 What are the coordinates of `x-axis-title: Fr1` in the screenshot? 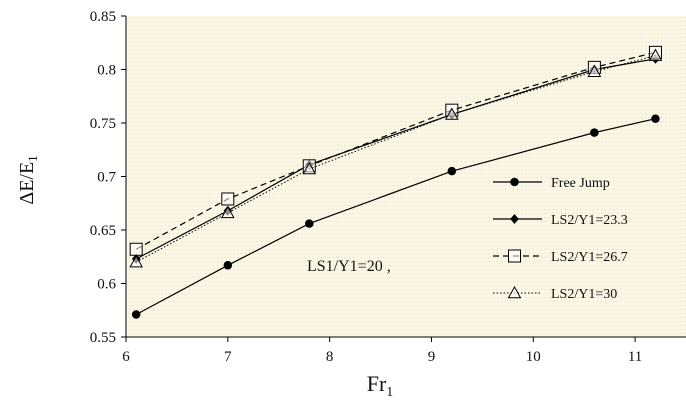 It's located at (380, 385).